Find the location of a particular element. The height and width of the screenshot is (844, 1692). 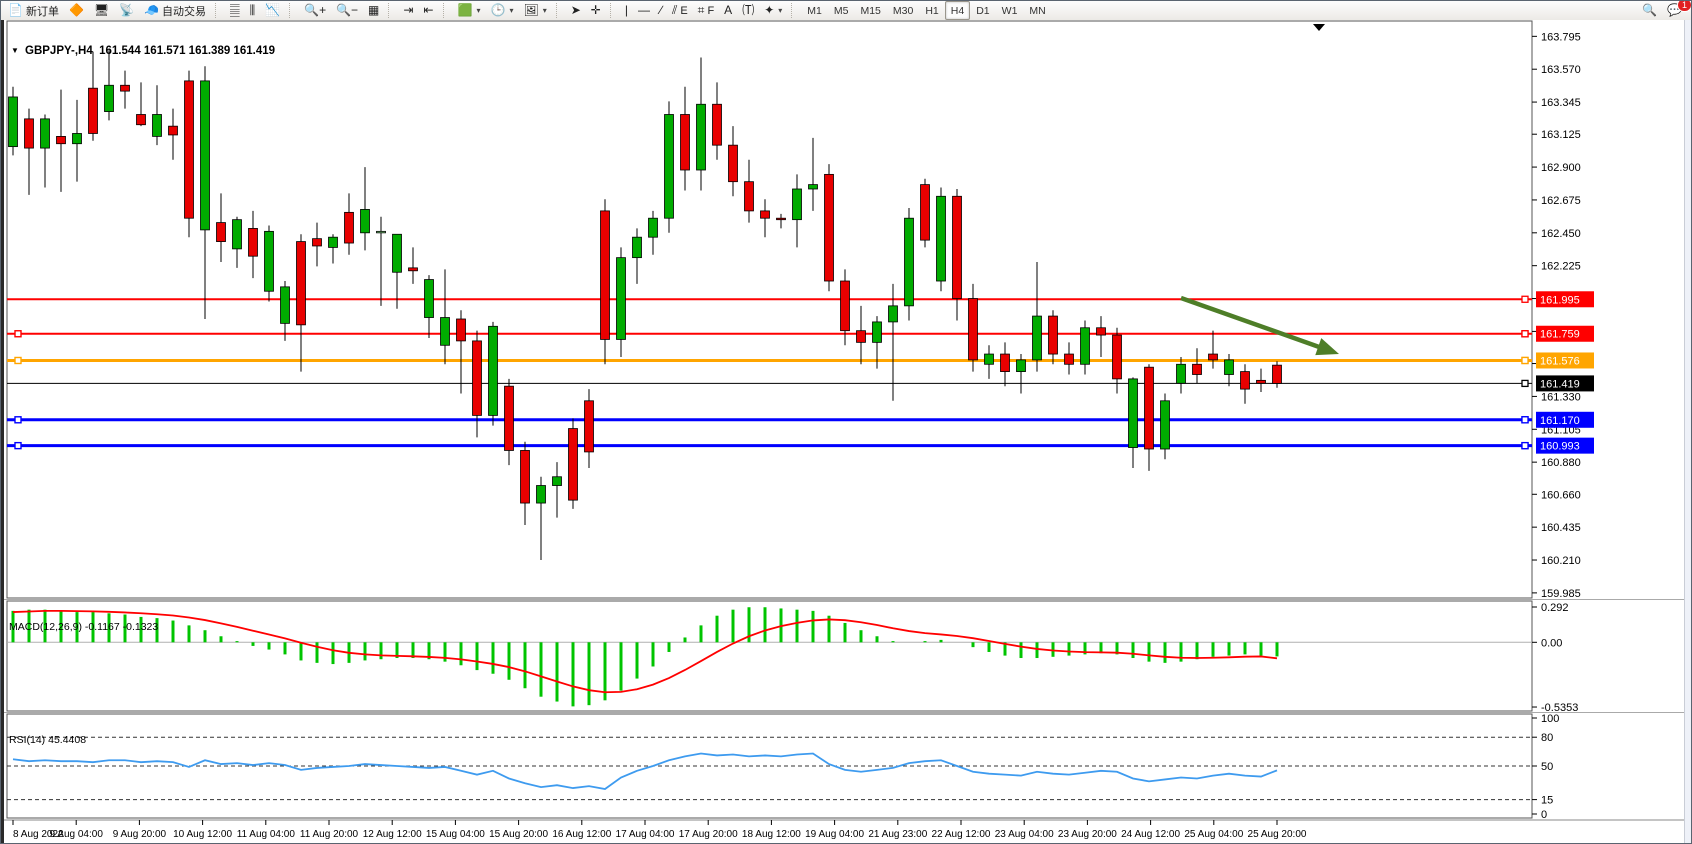

cursor-button: ➤ is located at coordinates (576, 10).